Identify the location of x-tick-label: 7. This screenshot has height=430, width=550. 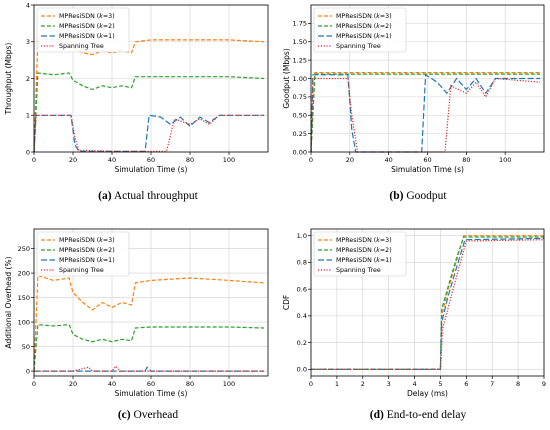
(492, 384).